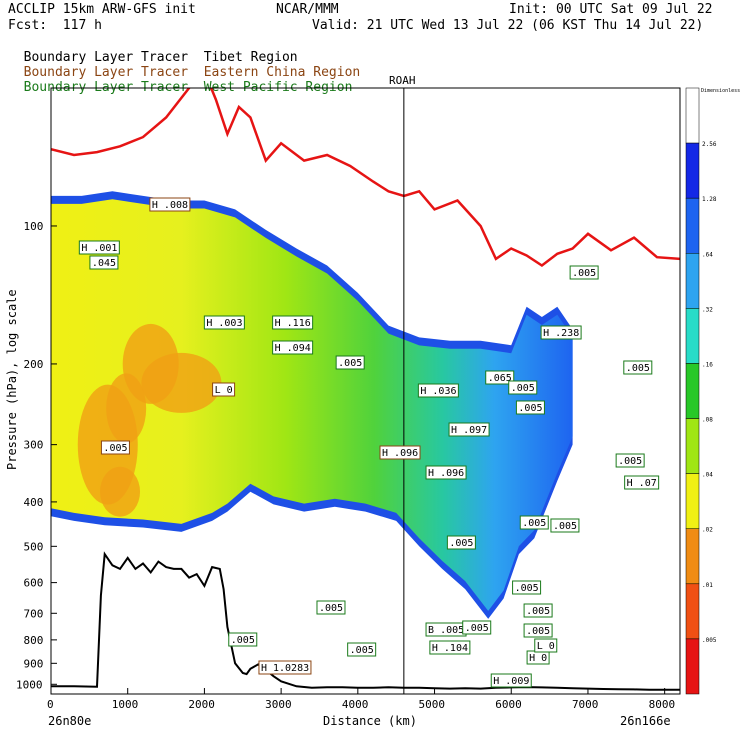 The height and width of the screenshot is (740, 740). What do you see at coordinates (201, 704) in the screenshot?
I see `x-tick-label: 2000` at bounding box center [201, 704].